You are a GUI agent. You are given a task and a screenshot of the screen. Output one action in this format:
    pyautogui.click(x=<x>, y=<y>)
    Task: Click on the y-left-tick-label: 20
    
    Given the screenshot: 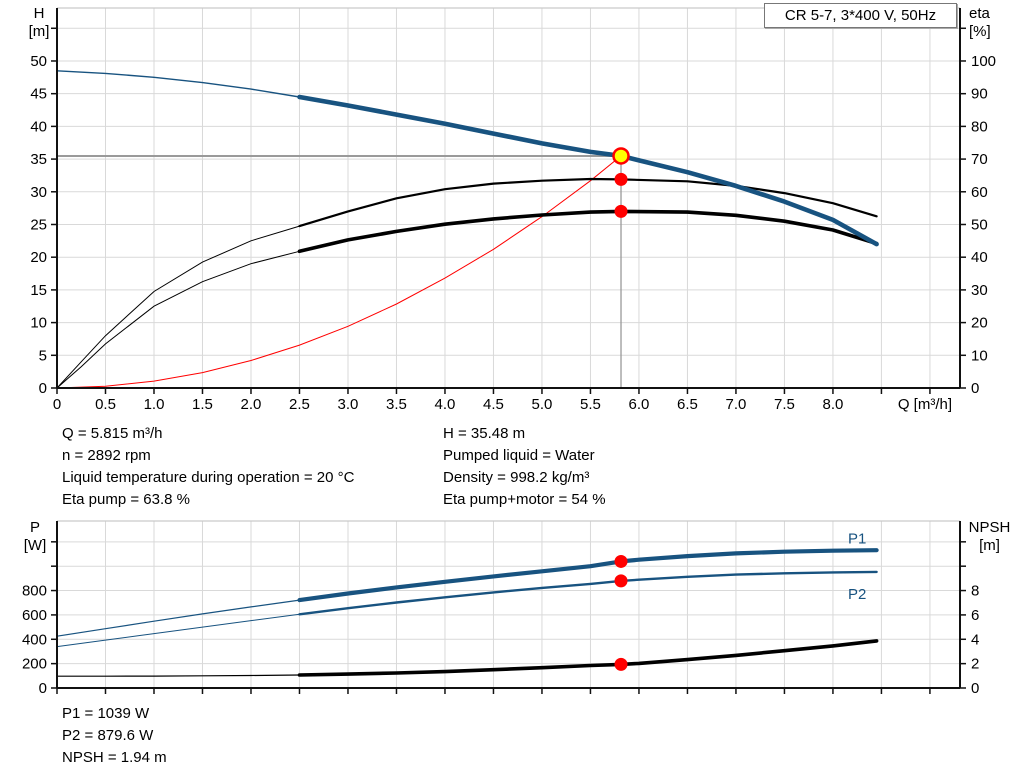 What is the action you would take?
    pyautogui.click(x=38, y=257)
    